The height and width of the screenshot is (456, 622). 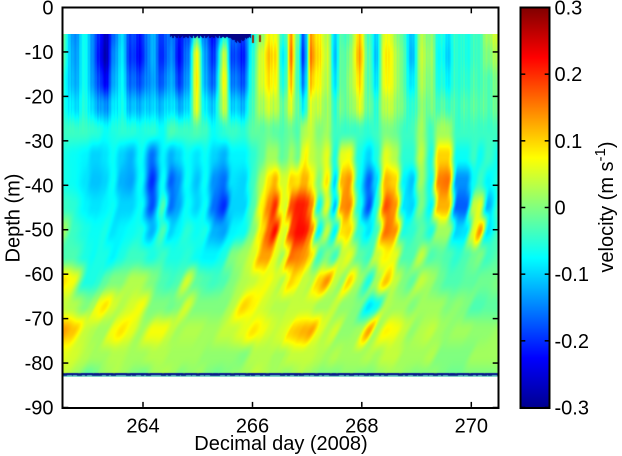 What do you see at coordinates (39, 186) in the screenshot?
I see `svg-text: -40` at bounding box center [39, 186].